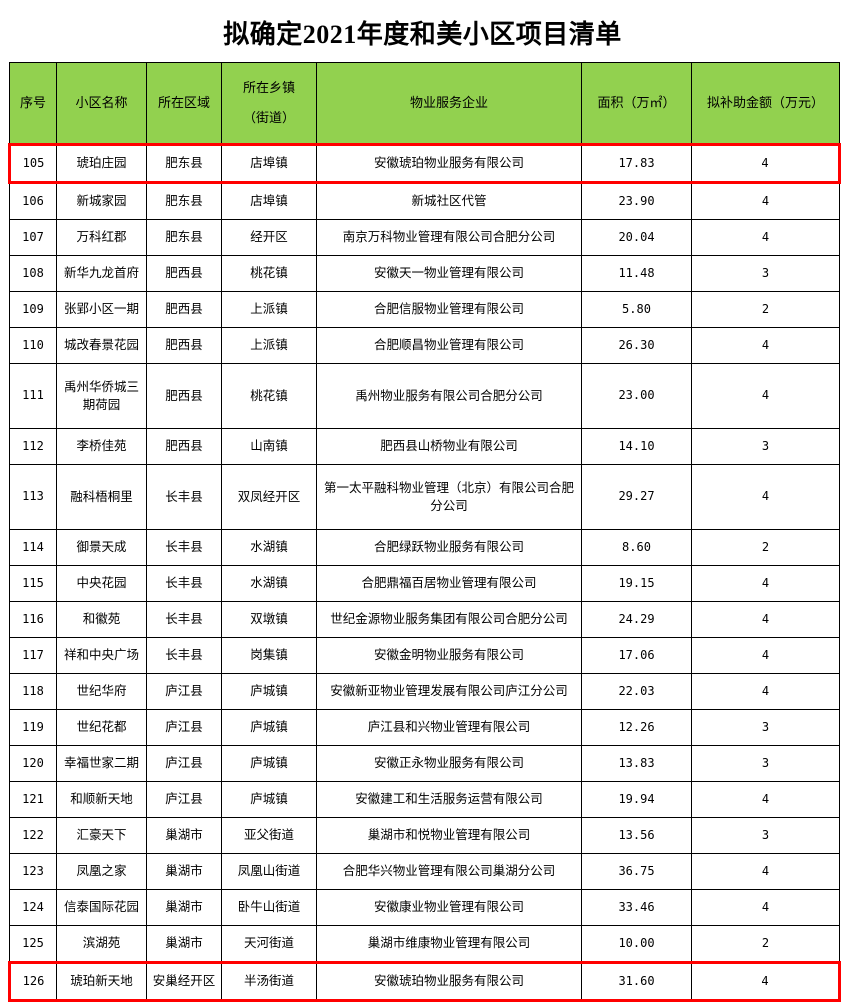 The image size is (845, 1002). Describe the element at coordinates (33, 396) in the screenshot. I see `cell-index: 111` at that location.